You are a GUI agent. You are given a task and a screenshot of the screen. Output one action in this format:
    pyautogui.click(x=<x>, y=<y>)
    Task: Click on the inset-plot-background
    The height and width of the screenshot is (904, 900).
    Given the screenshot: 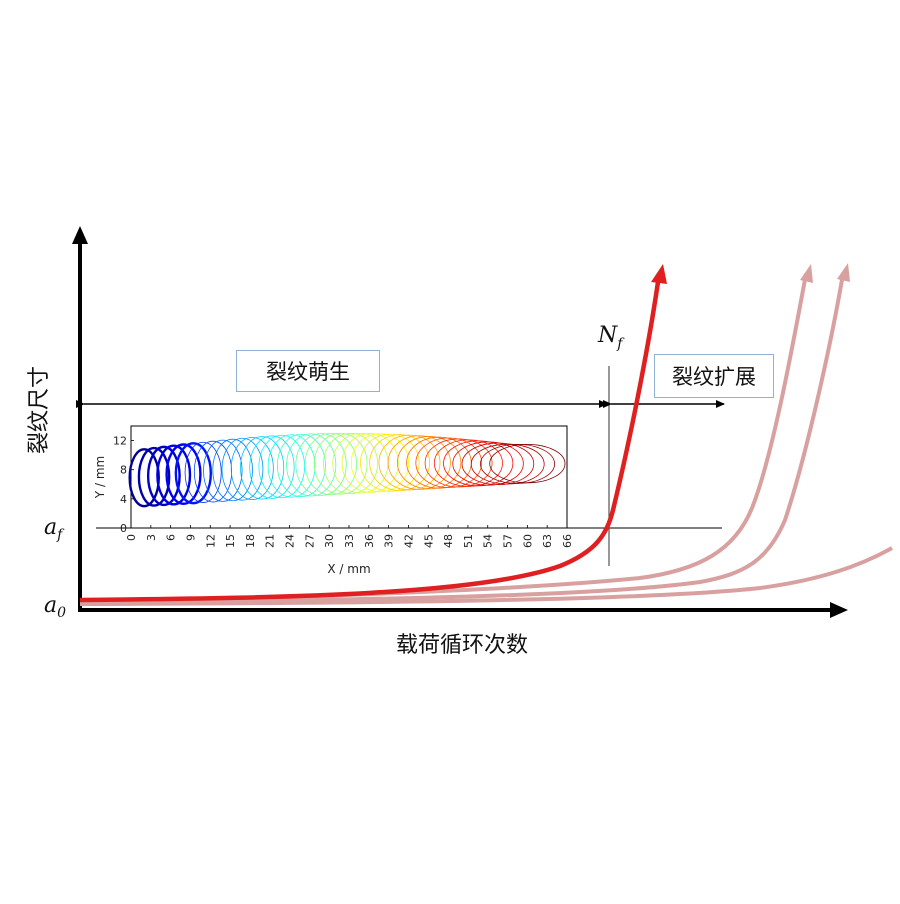 What is the action you would take?
    pyautogui.click(x=349, y=477)
    